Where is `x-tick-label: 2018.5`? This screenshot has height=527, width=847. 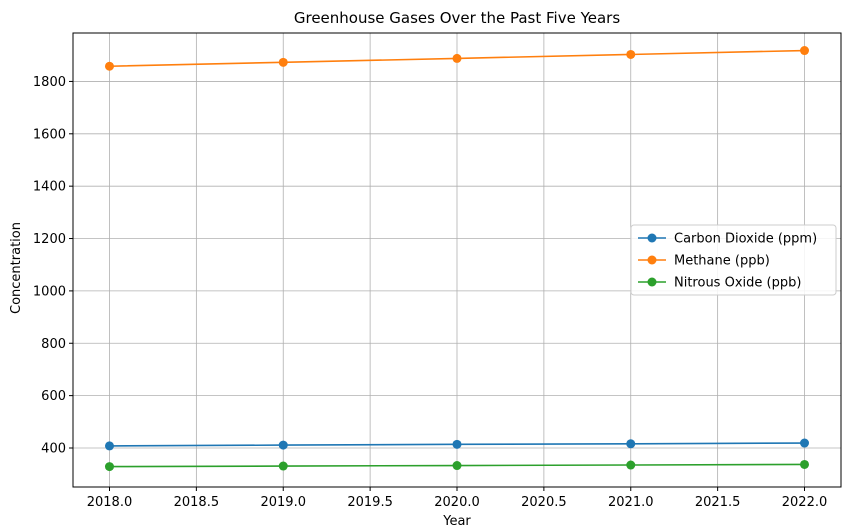 x-tick-label: 2018.5 is located at coordinates (197, 502).